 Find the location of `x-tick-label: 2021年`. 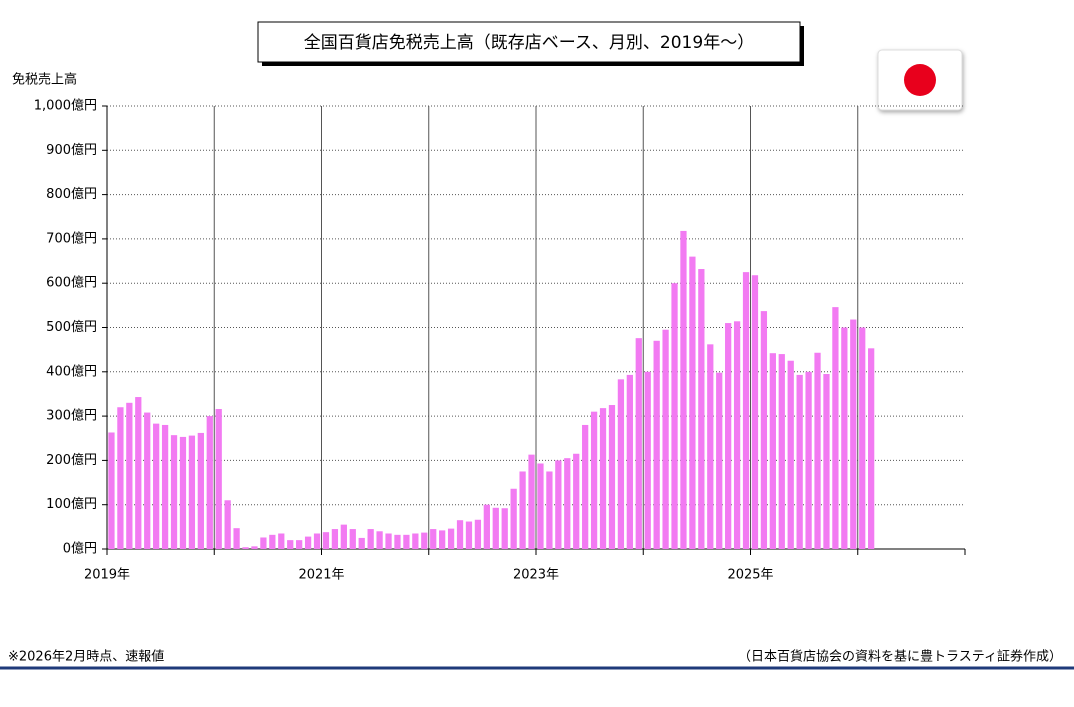

x-tick-label: 2021年 is located at coordinates (321, 575).